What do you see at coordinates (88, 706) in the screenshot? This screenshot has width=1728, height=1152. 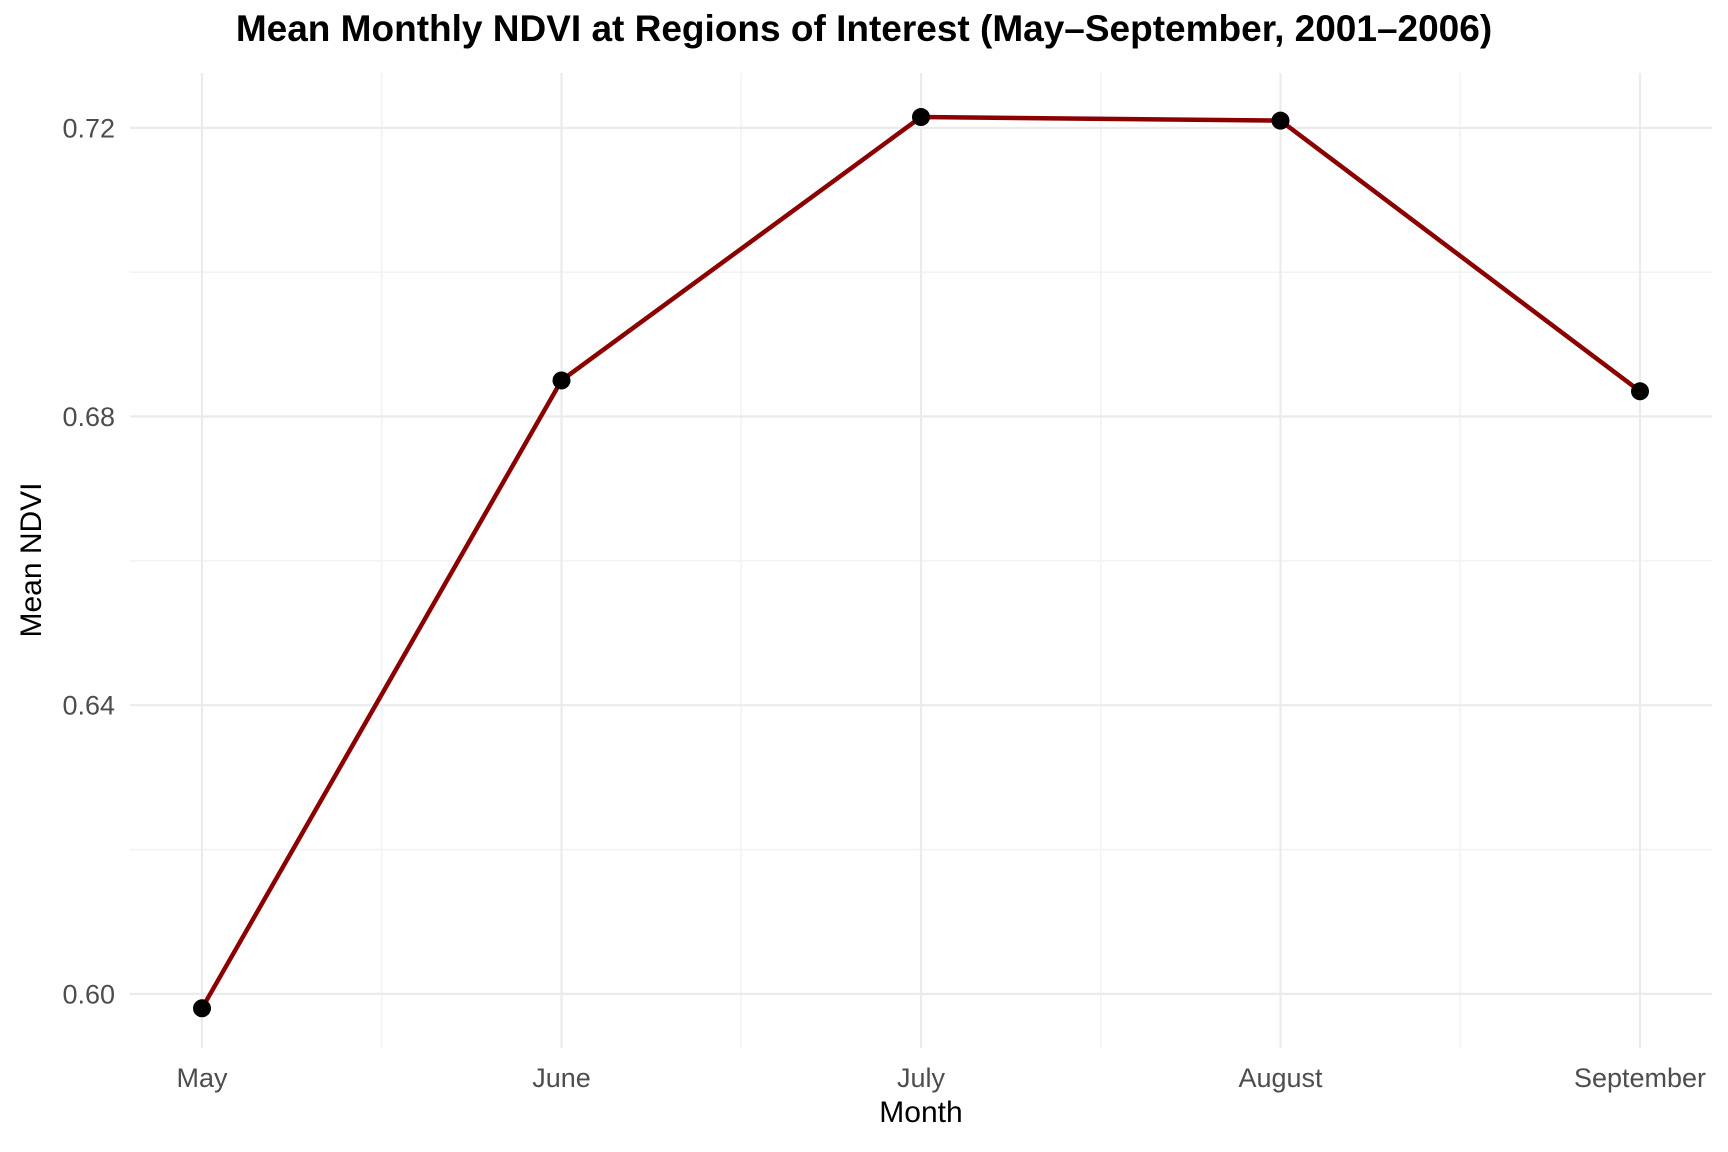 I see `y-tick-label: 0.64` at bounding box center [88, 706].